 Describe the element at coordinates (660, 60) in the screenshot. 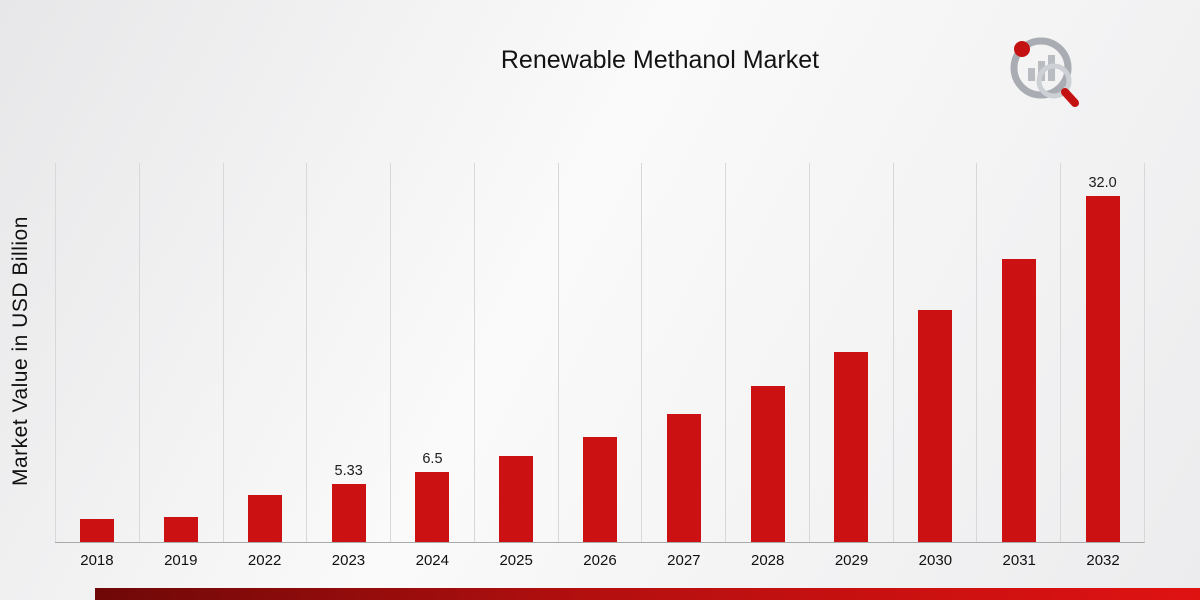

I see `page-title: Renewable Methanol Market` at that location.